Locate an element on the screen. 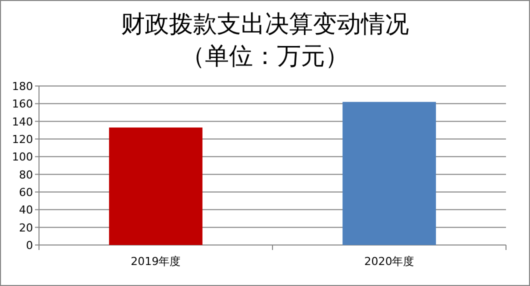  y-tick-label: 100 is located at coordinates (22, 157).